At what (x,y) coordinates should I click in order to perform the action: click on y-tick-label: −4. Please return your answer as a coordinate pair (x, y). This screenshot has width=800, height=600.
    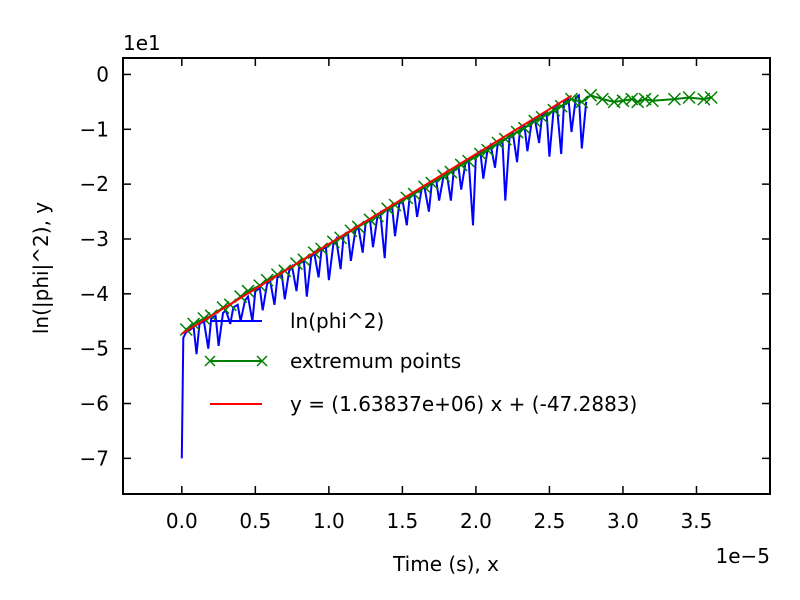
    Looking at the image, I should click on (94, 294).